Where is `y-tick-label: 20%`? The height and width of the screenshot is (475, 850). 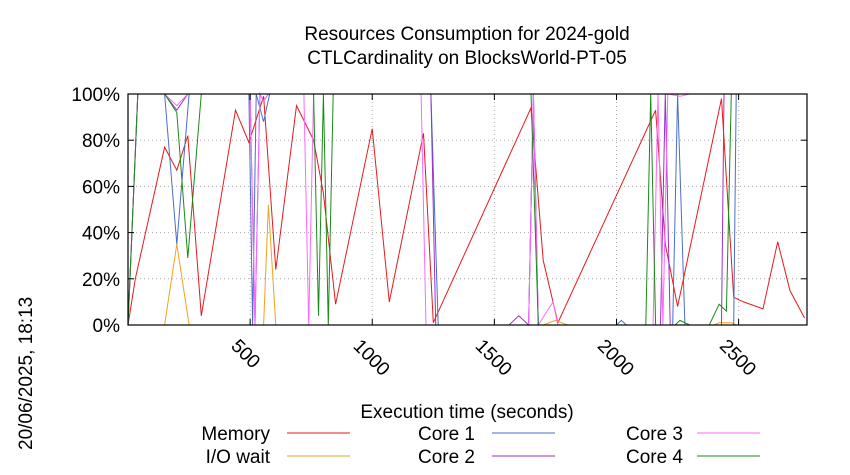
y-tick-label: 20% is located at coordinates (101, 280).